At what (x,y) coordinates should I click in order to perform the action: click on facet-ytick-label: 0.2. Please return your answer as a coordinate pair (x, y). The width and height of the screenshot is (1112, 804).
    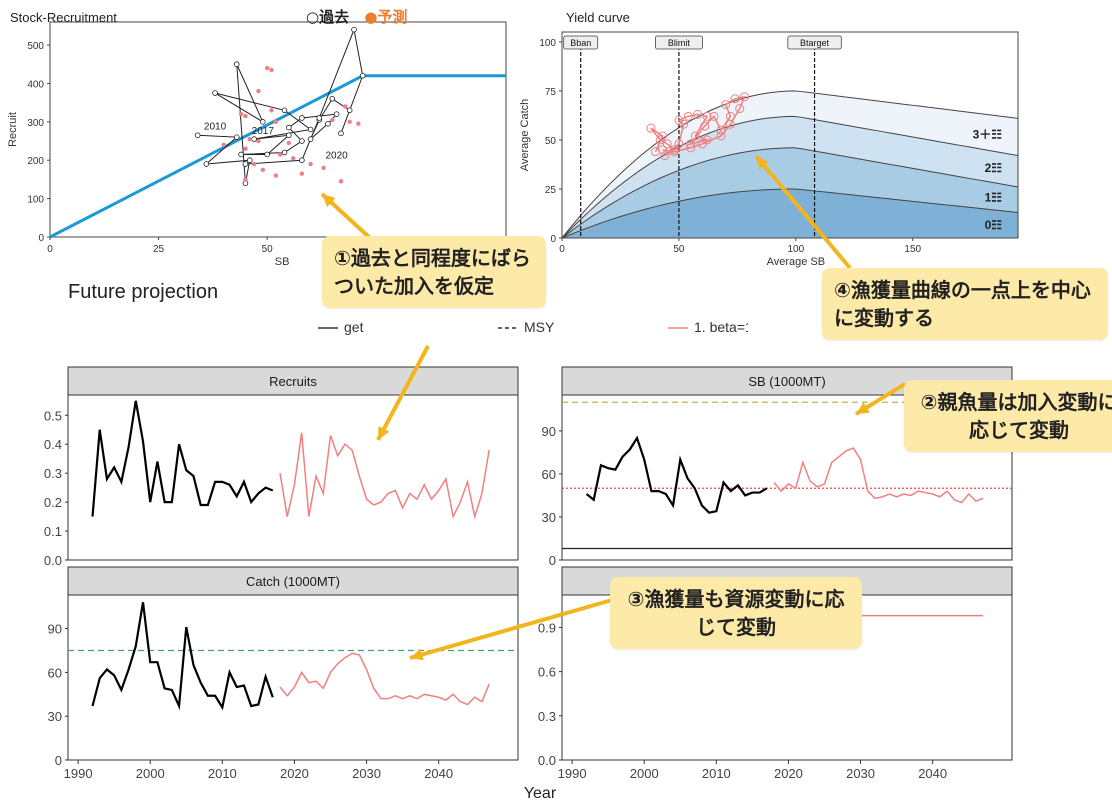
    Looking at the image, I should click on (53, 502).